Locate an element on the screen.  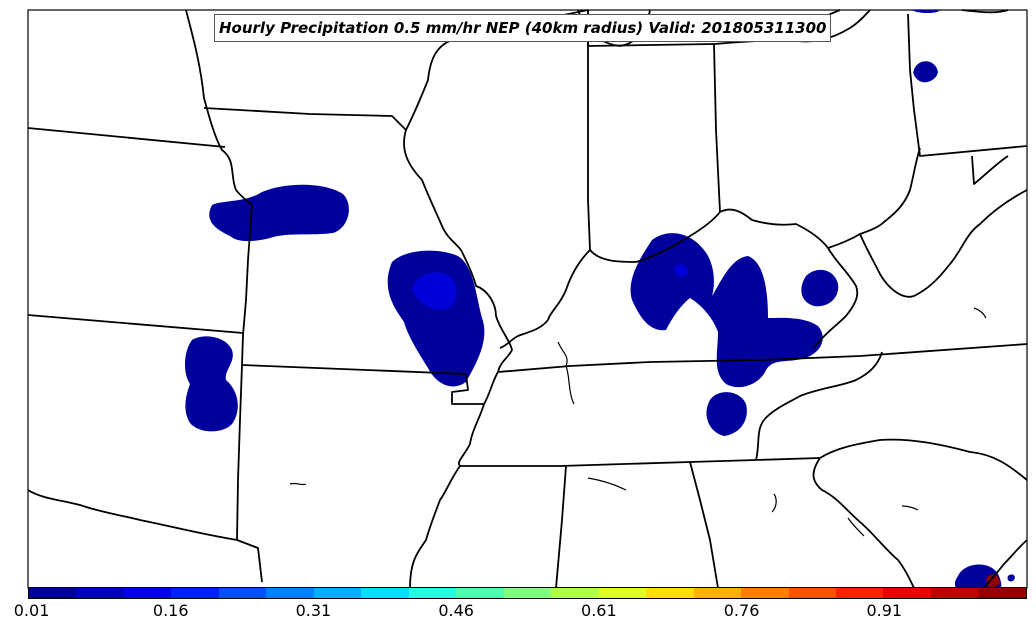
missouri-river-iowa is located at coordinates (219, 107).